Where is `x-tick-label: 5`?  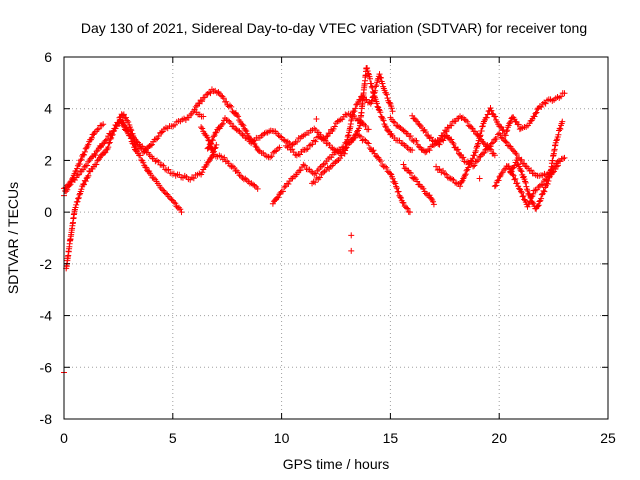
x-tick-label: 5 is located at coordinates (173, 438).